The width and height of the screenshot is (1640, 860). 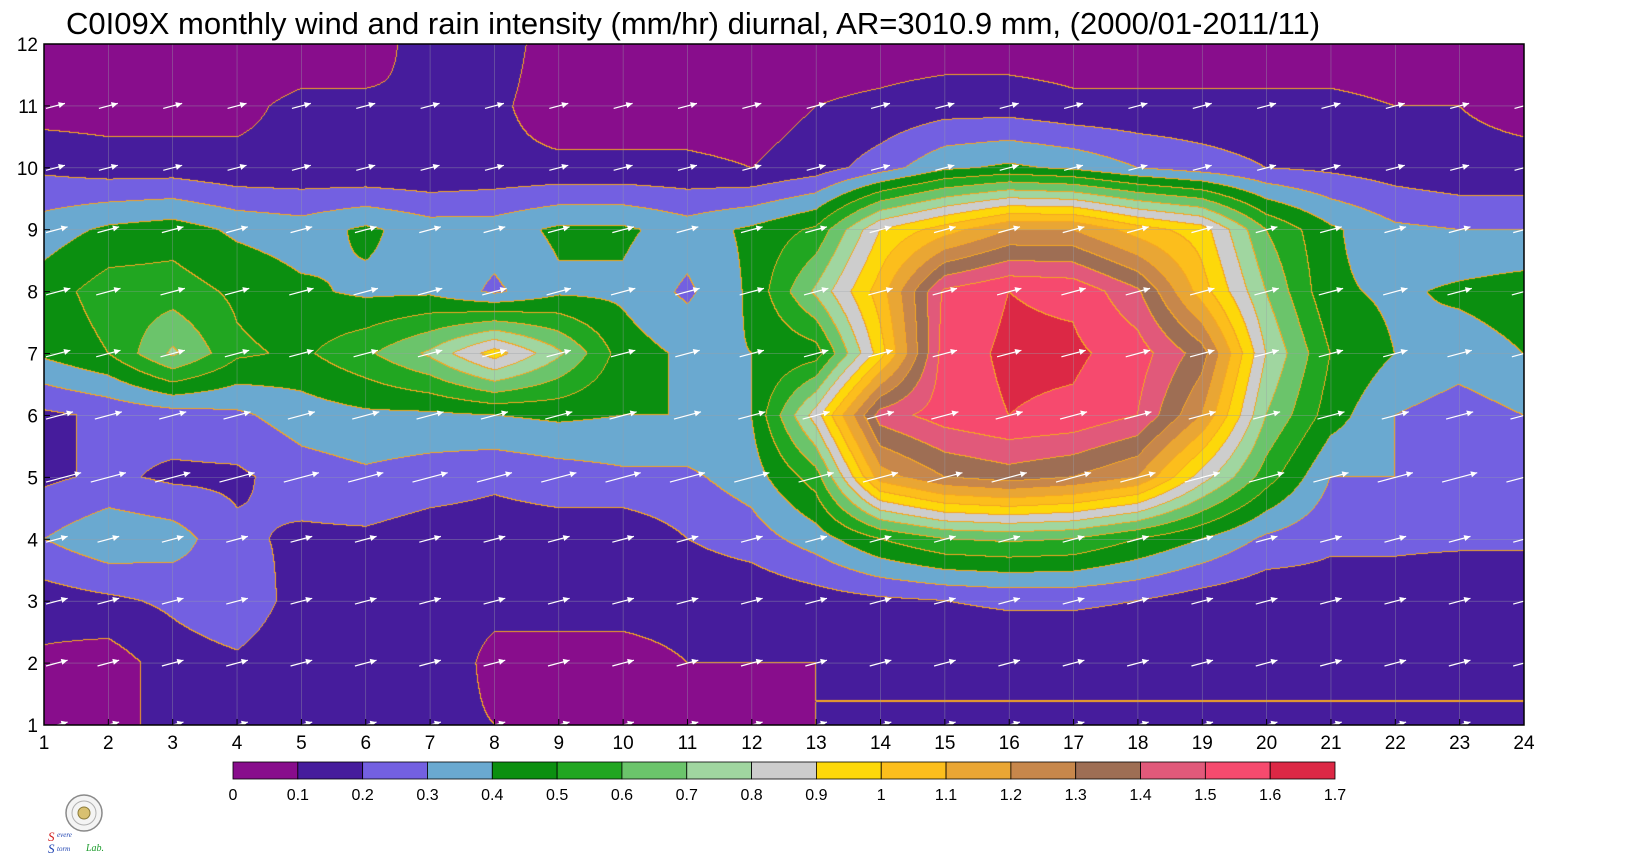 I want to click on x-tick-label: 1, so click(x=44, y=743).